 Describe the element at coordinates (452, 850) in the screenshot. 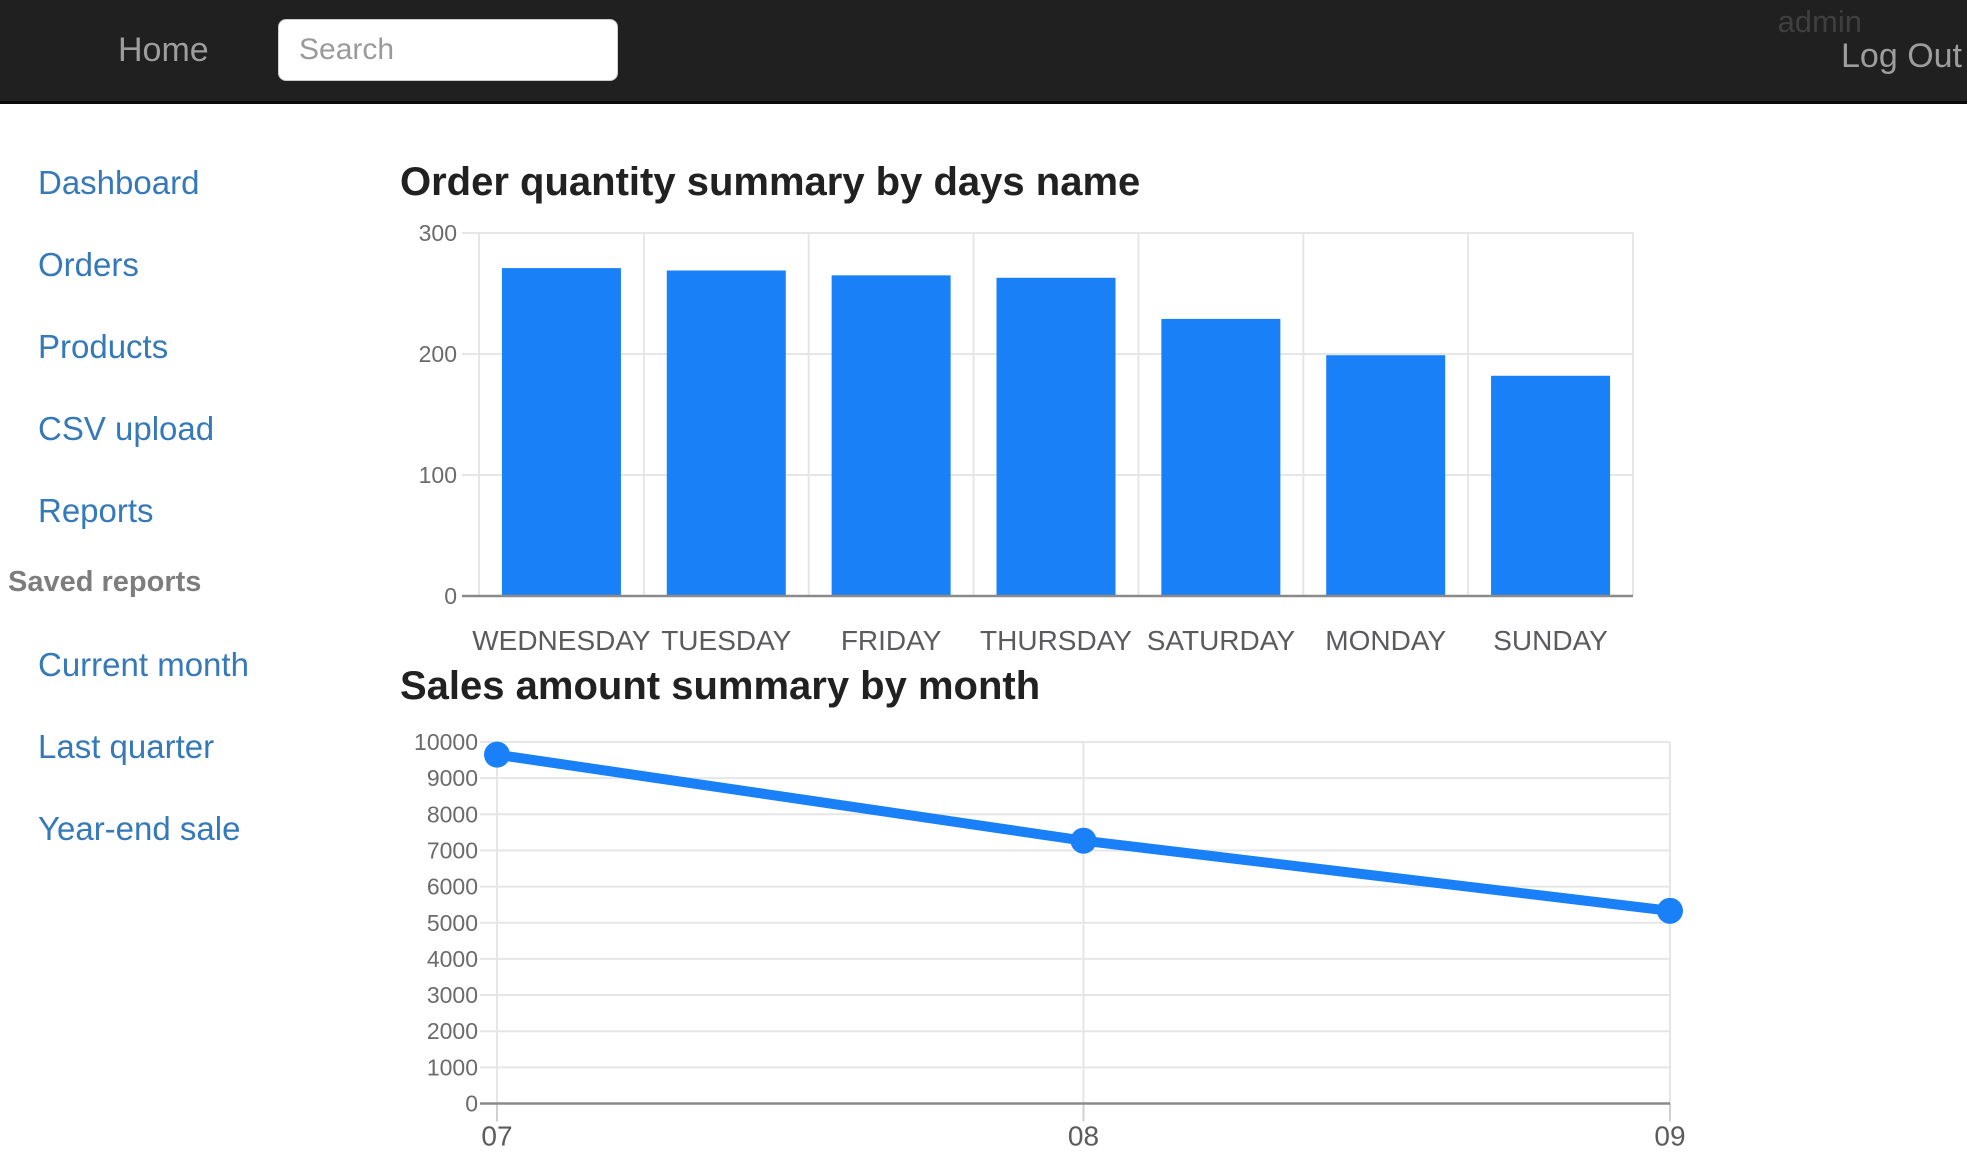

I see `y-axis-label: 7000` at that location.